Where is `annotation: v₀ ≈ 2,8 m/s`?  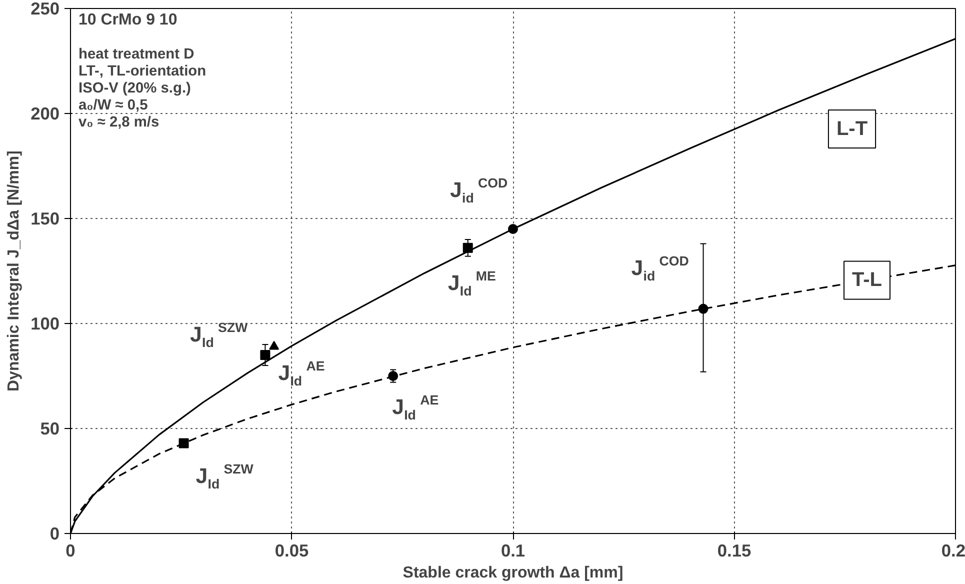 annotation: v₀ ≈ 2,8 m/s is located at coordinates (119, 122).